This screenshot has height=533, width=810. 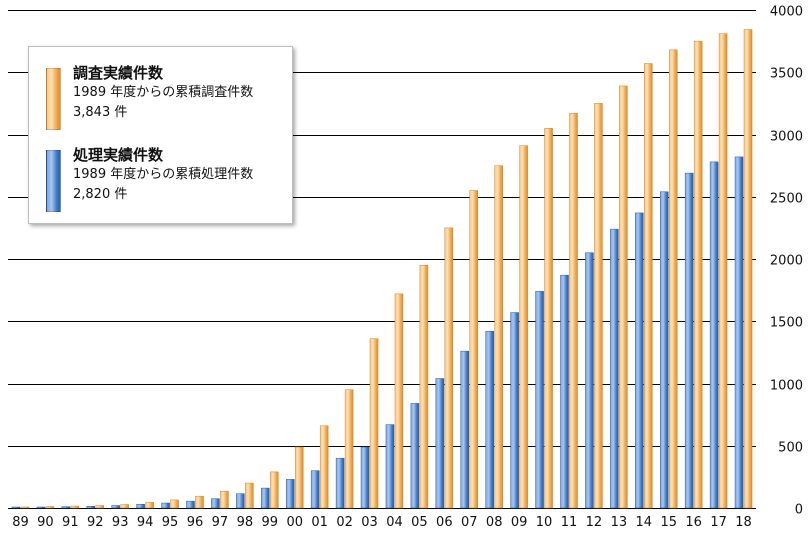 What do you see at coordinates (786, 137) in the screenshot?
I see `y-tick-label-3000: 3000` at bounding box center [786, 137].